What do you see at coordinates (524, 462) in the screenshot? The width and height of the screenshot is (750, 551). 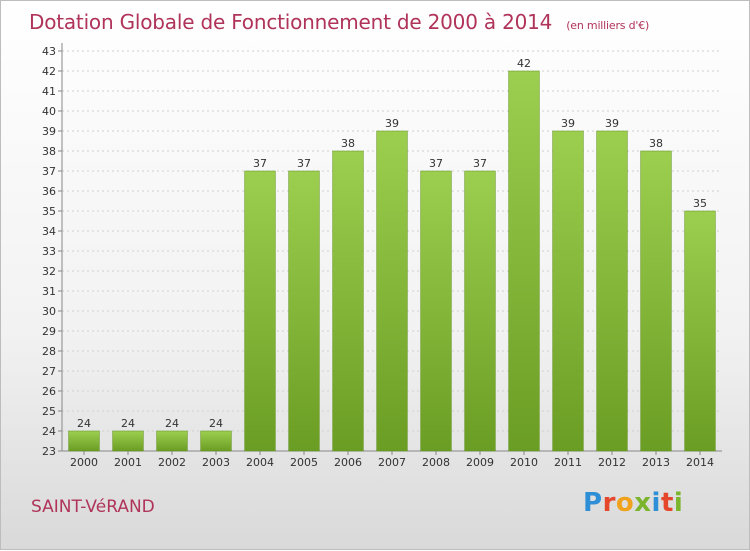 I see `x-tick-label: 2010` at bounding box center [524, 462].